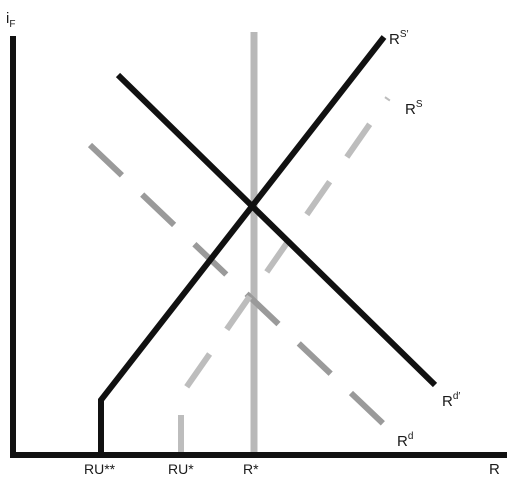 The height and width of the screenshot is (481, 507). What do you see at coordinates (451, 400) in the screenshot?
I see `curve-label-rd-prime: Rd′` at bounding box center [451, 400].